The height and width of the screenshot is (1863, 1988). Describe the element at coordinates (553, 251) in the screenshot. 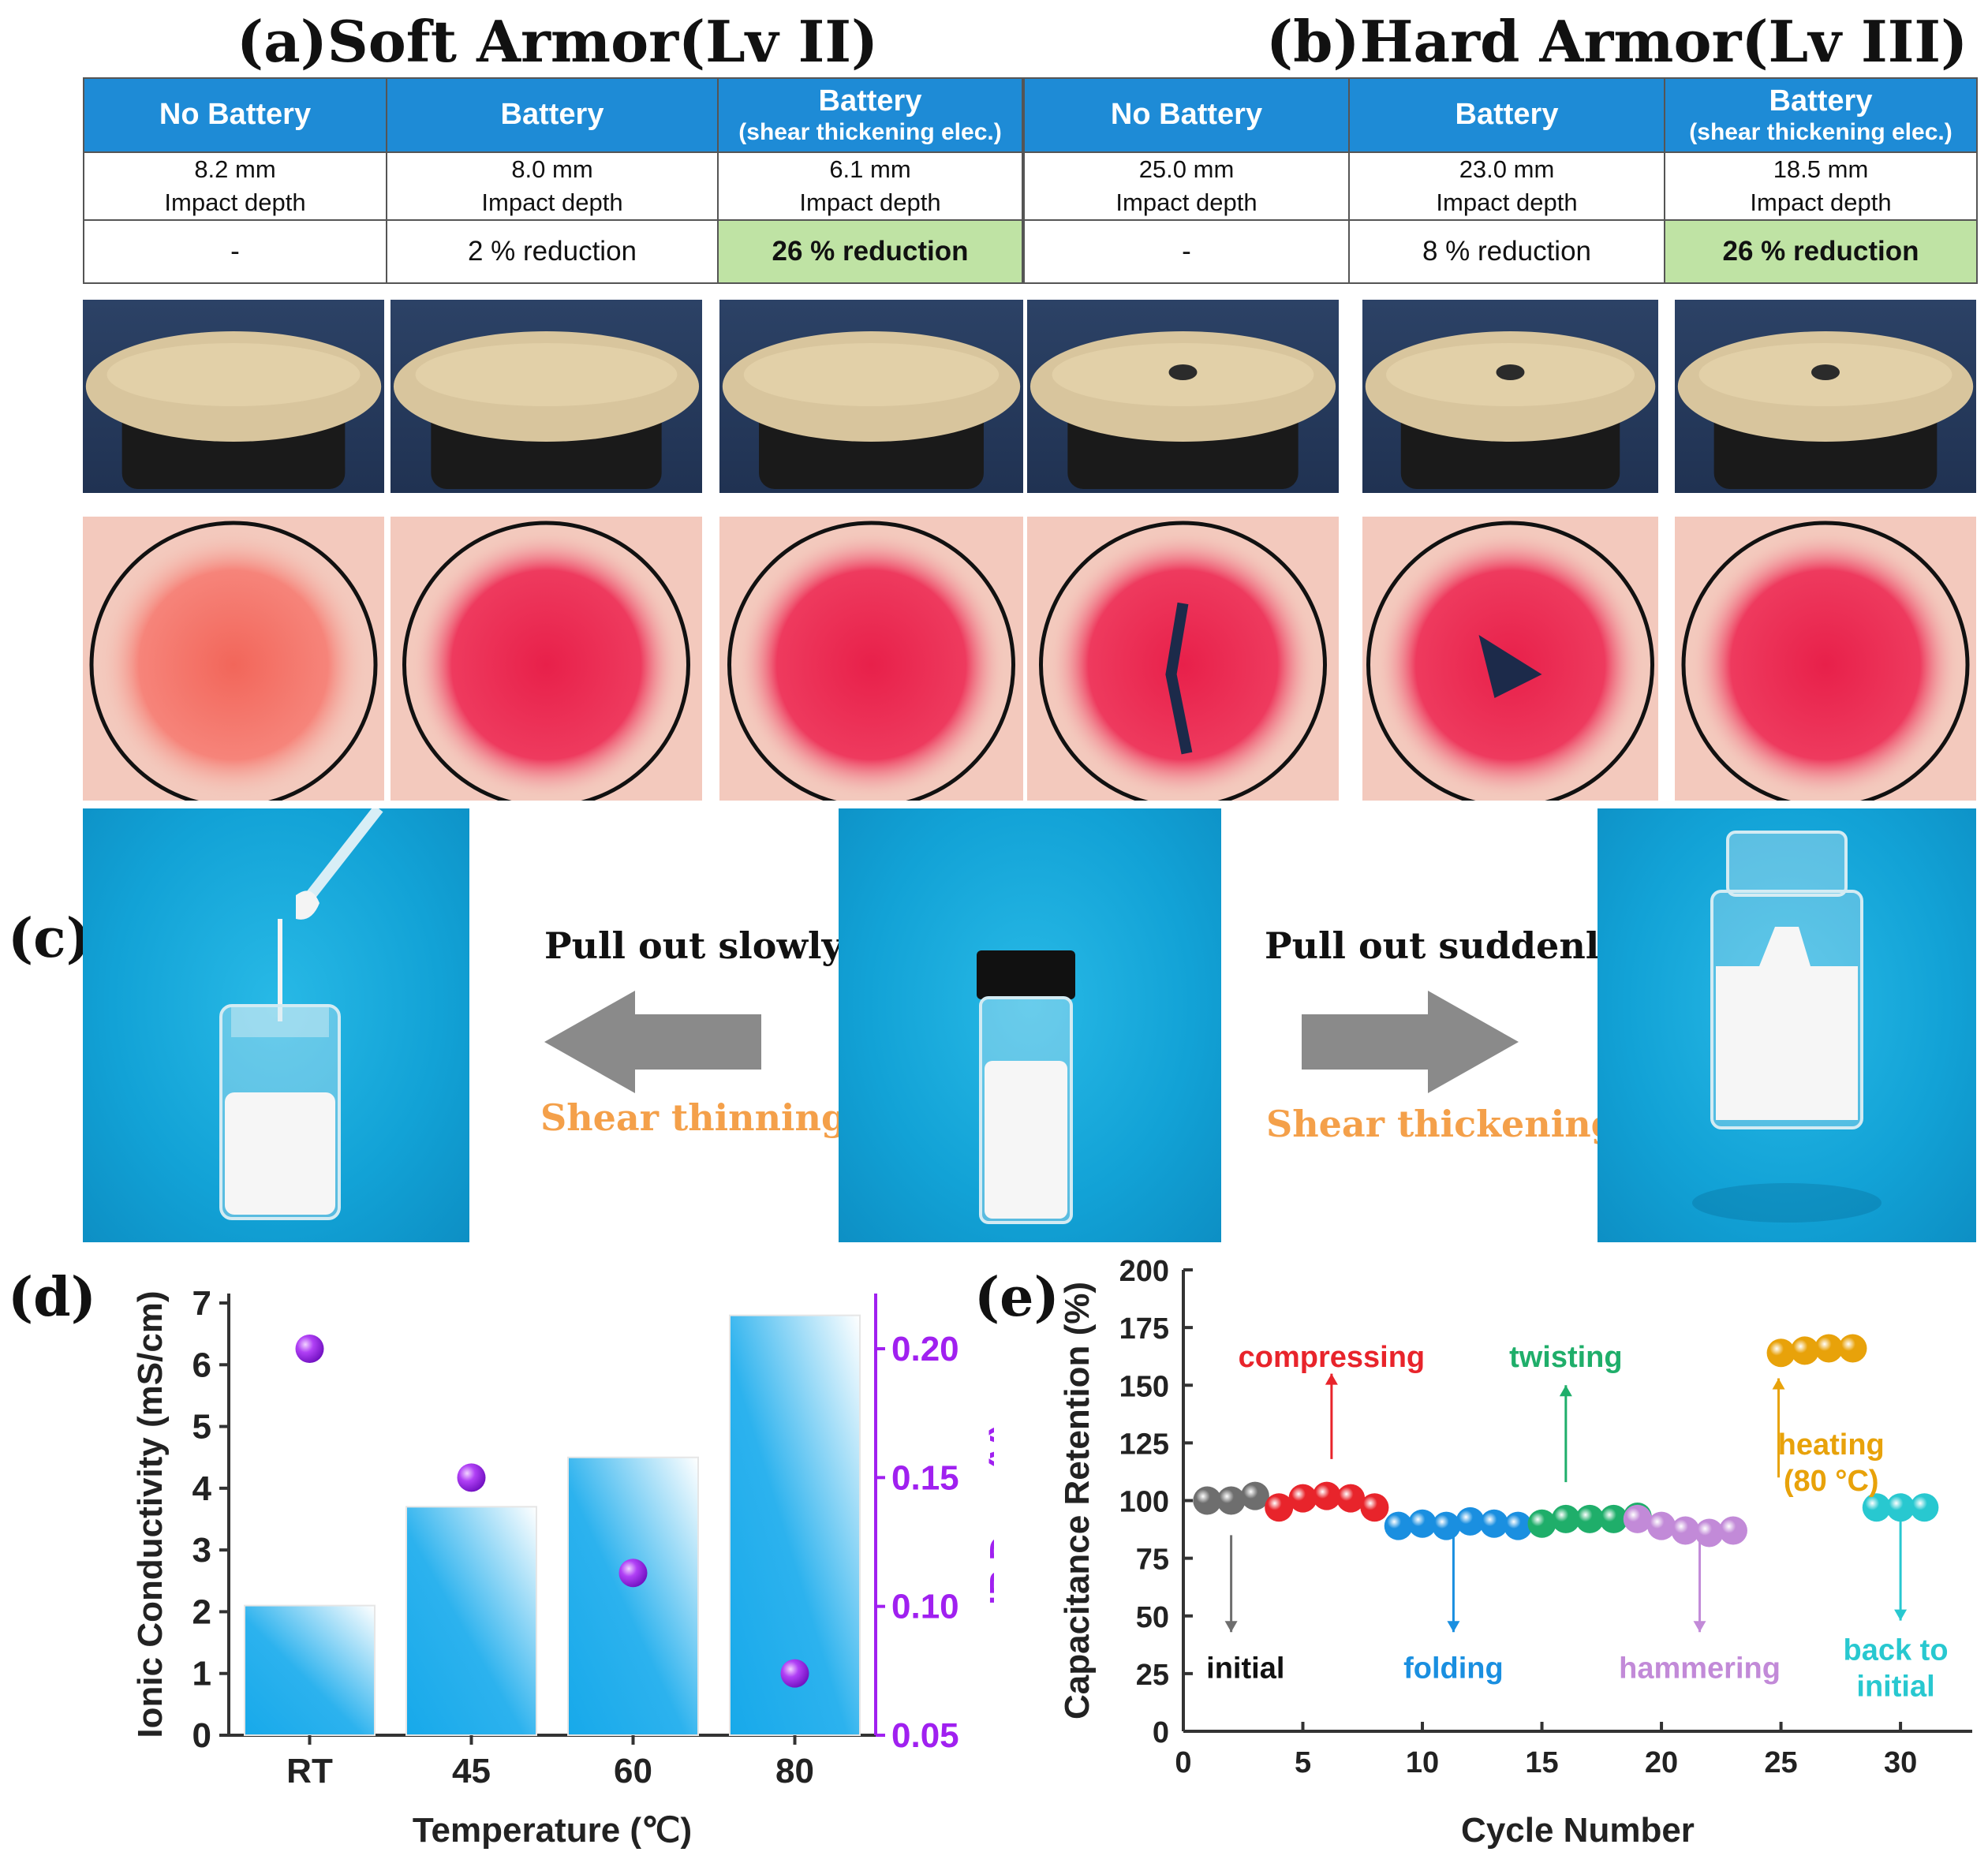

I see `soft-reduction-2: 2 % reduction` at that location.